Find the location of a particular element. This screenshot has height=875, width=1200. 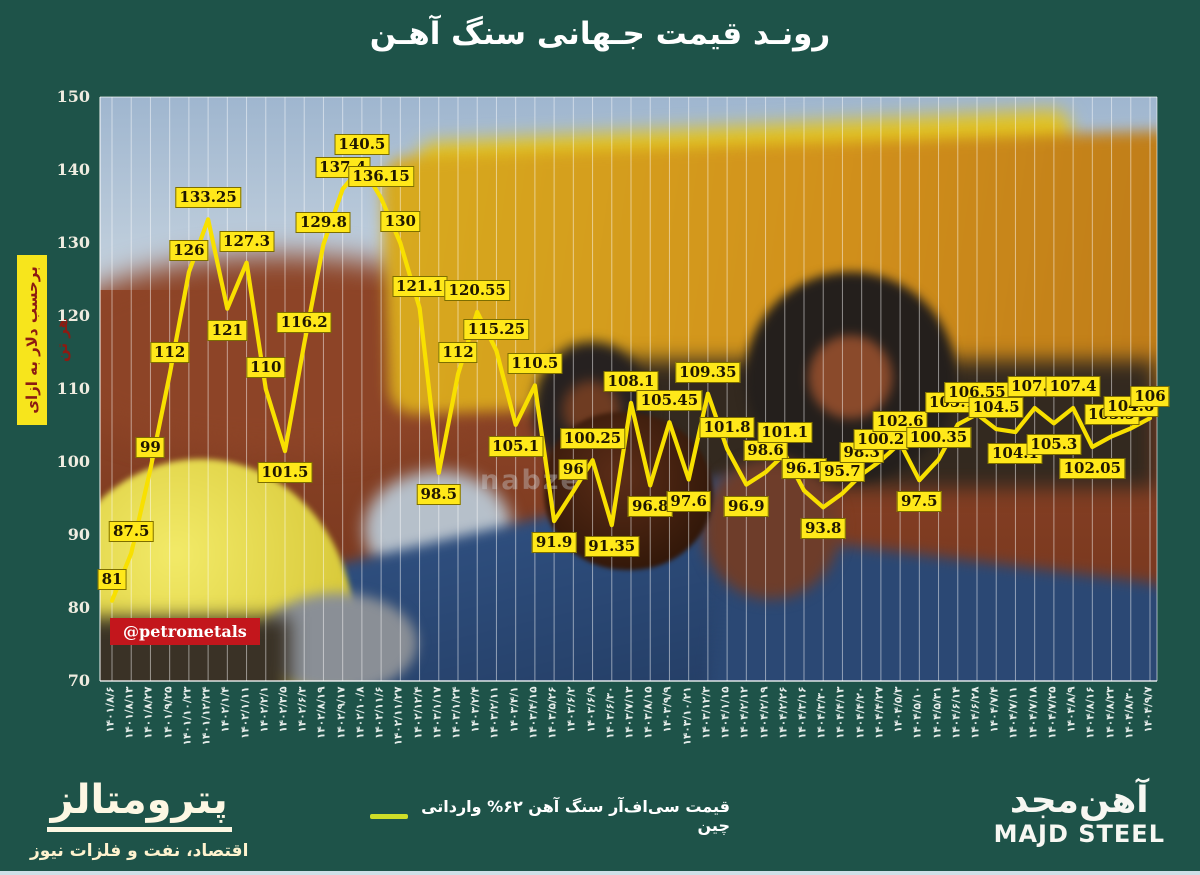

x-tick-label: ۱۴۰۴/۶/۱۴ is located at coordinates (956, 713).